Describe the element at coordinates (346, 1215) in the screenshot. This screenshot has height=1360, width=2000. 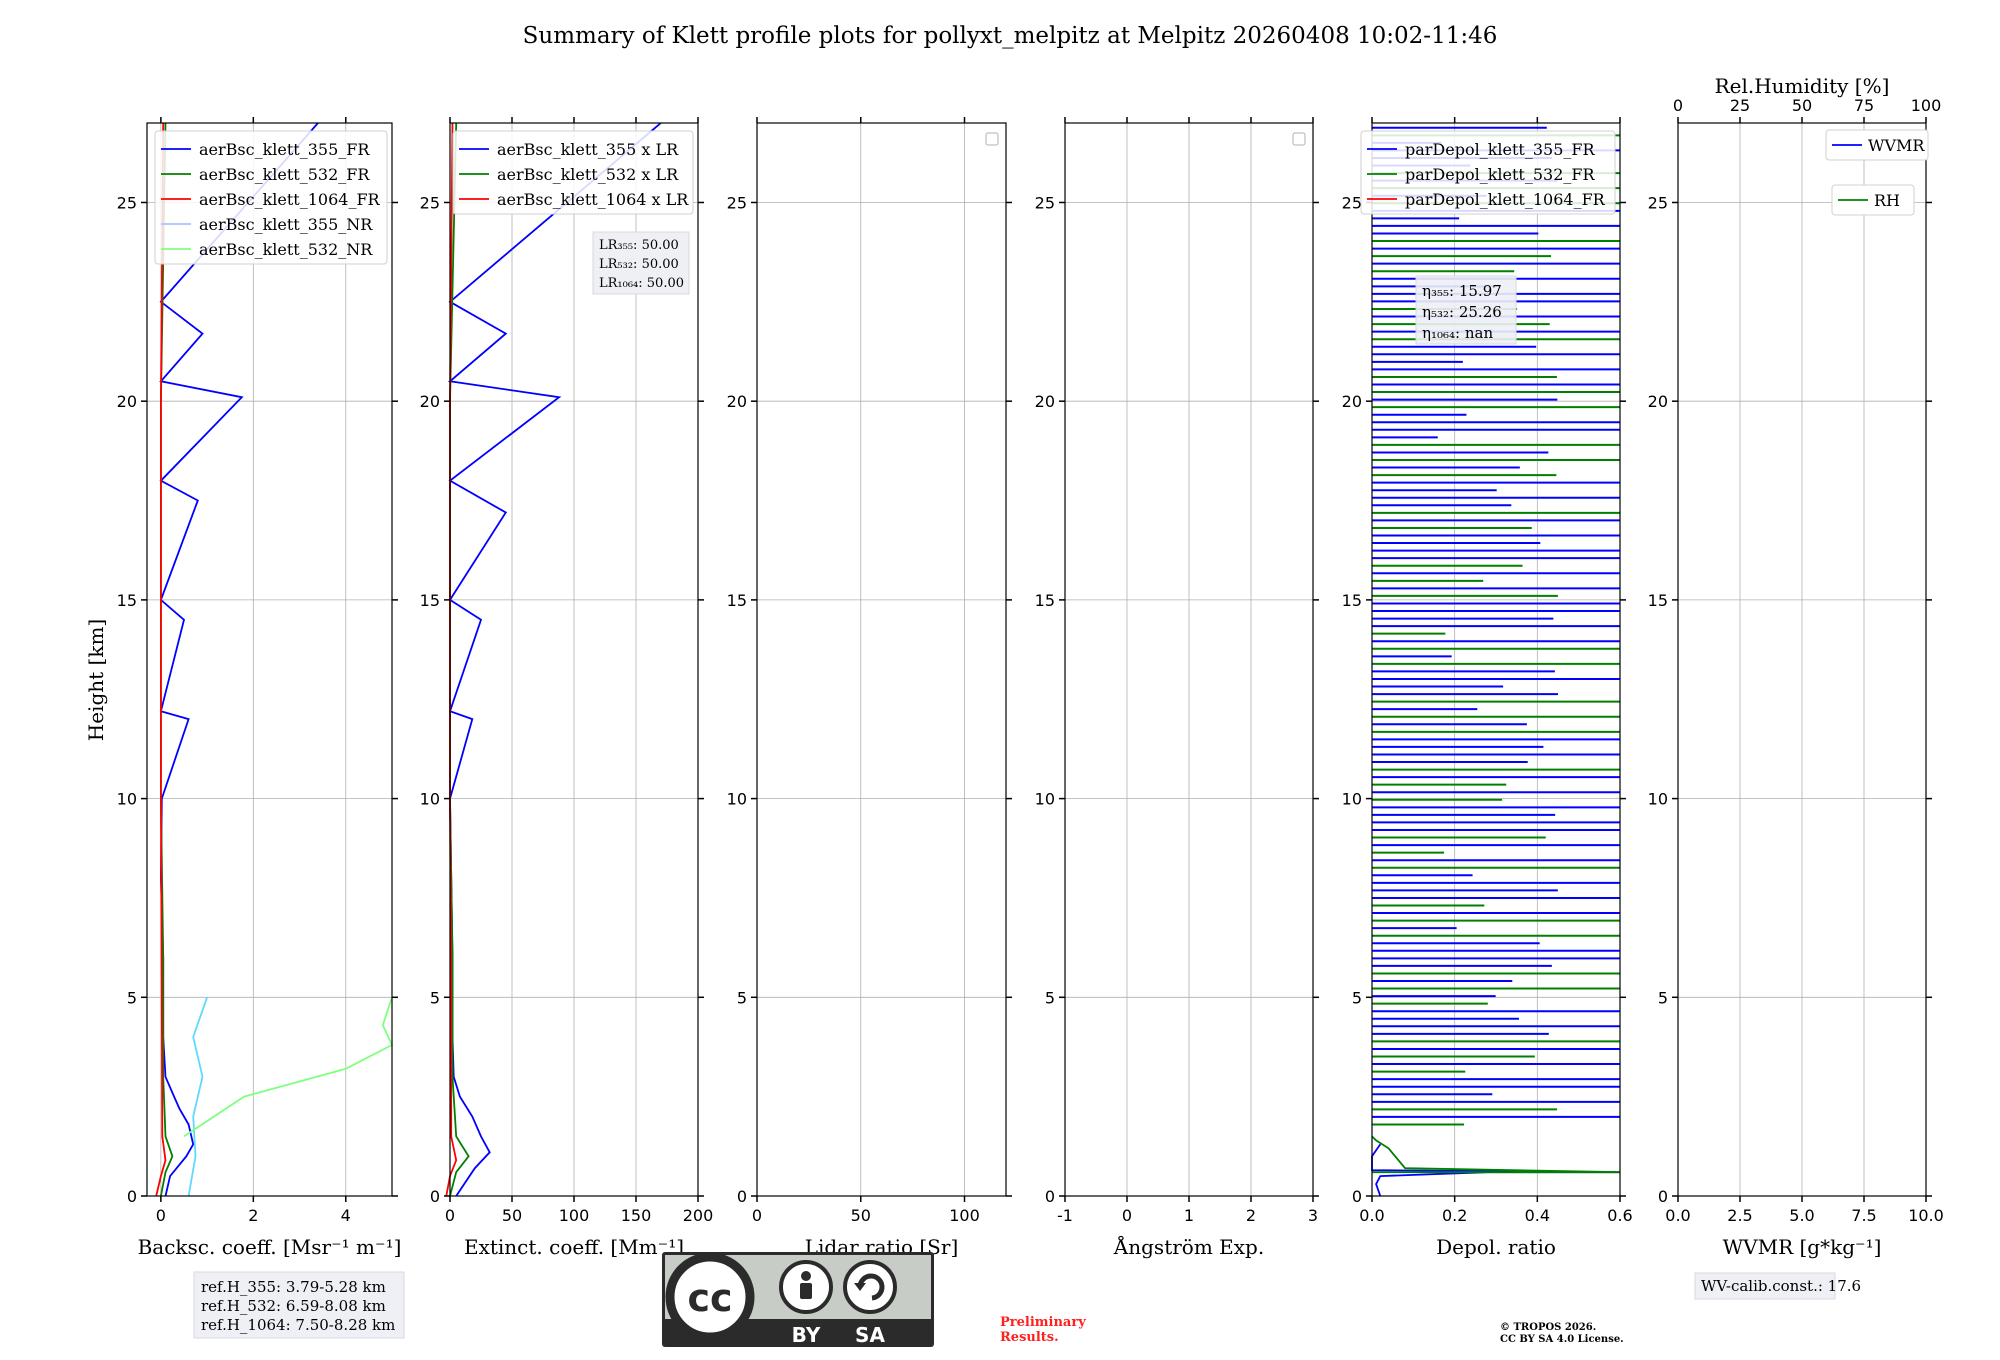
I see `x-tick-label: 4` at that location.